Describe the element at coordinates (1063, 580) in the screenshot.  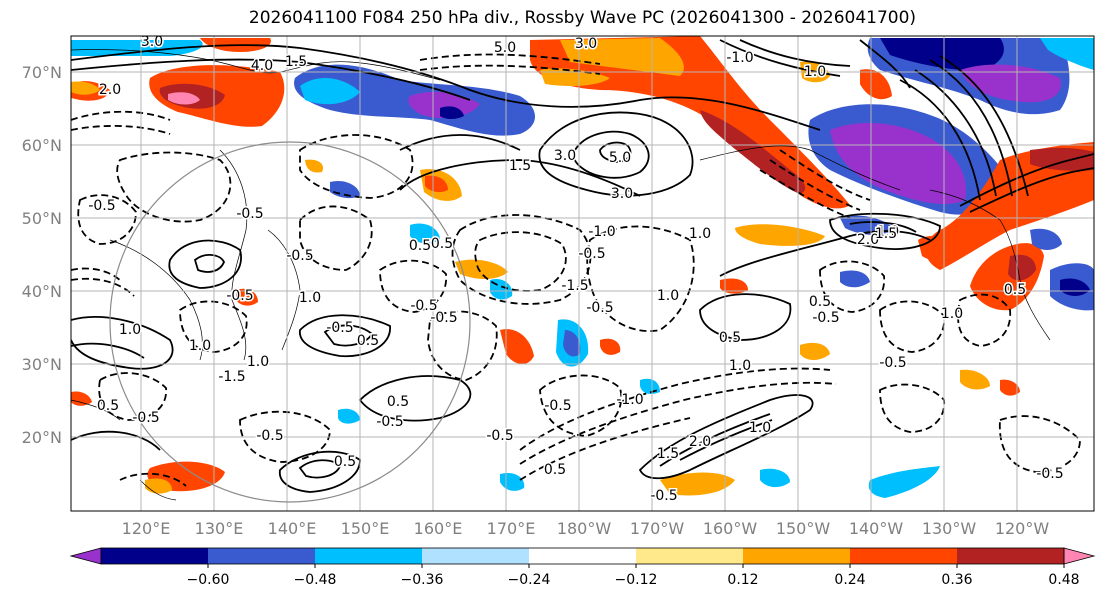
I see `colorbar-tick-label: 0.48` at that location.